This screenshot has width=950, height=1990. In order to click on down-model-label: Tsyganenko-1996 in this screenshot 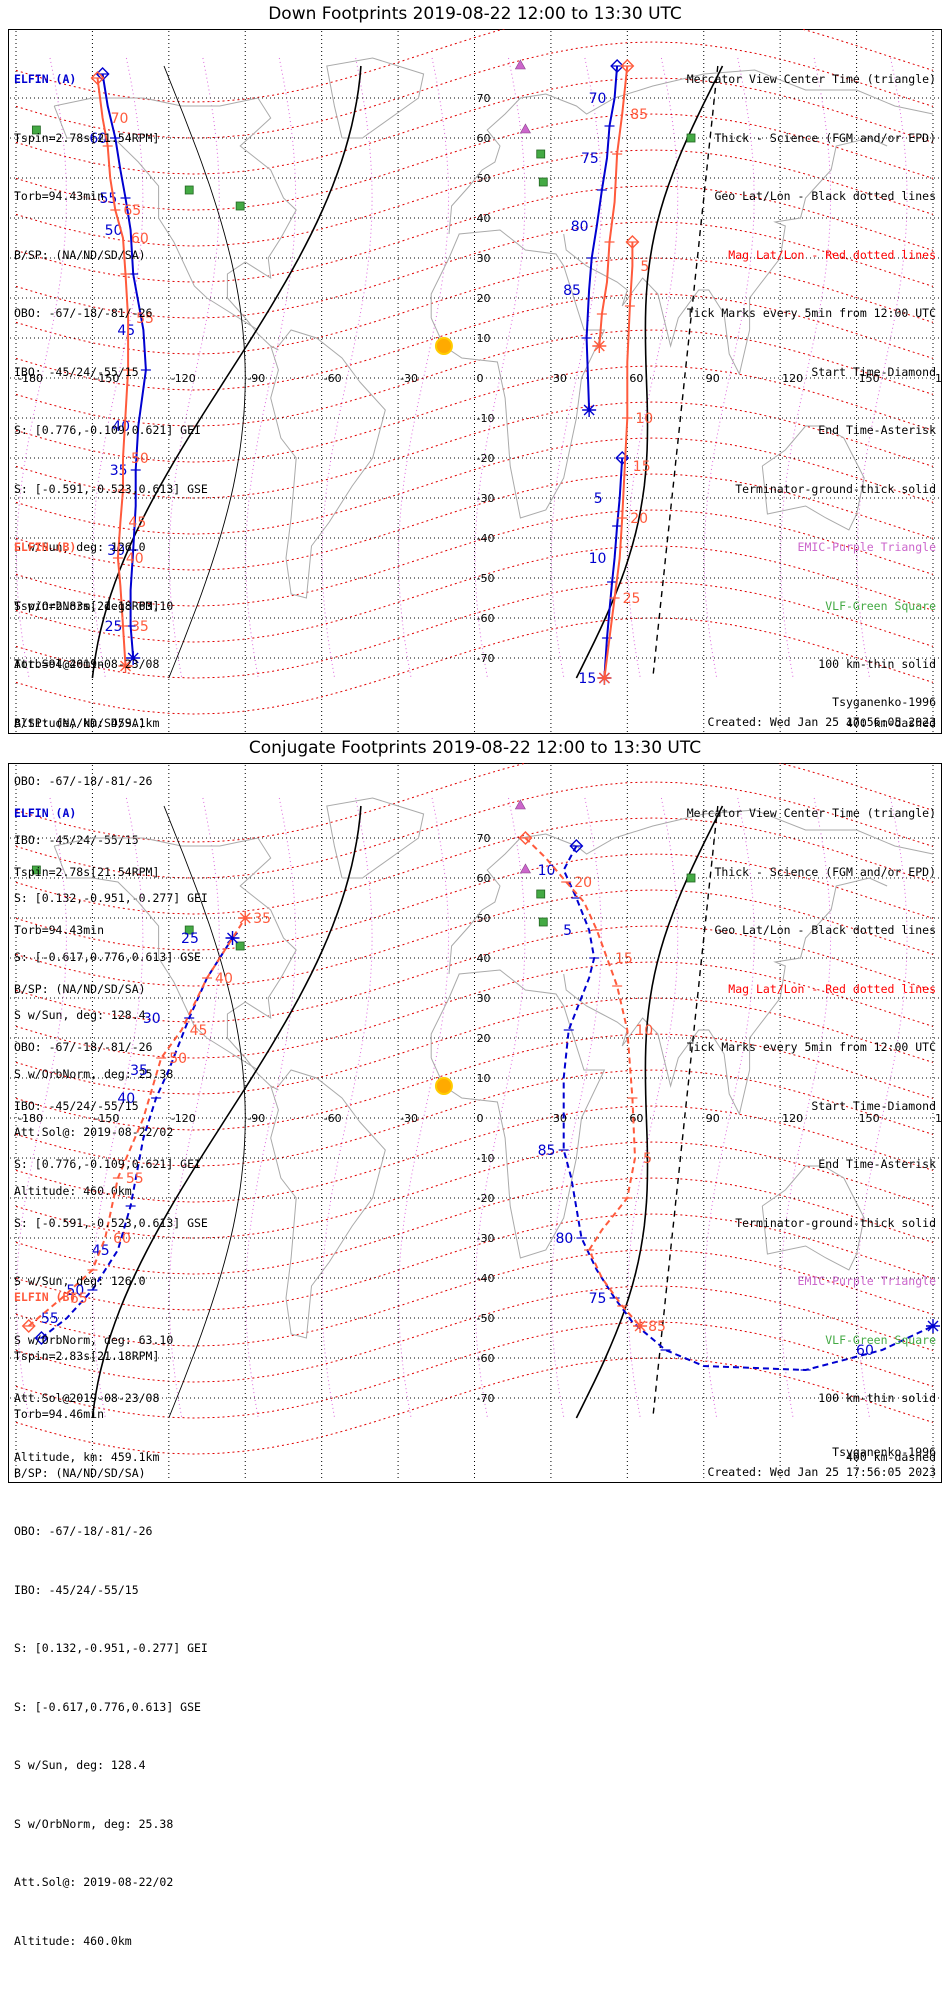, I will do `click(884, 702)`.